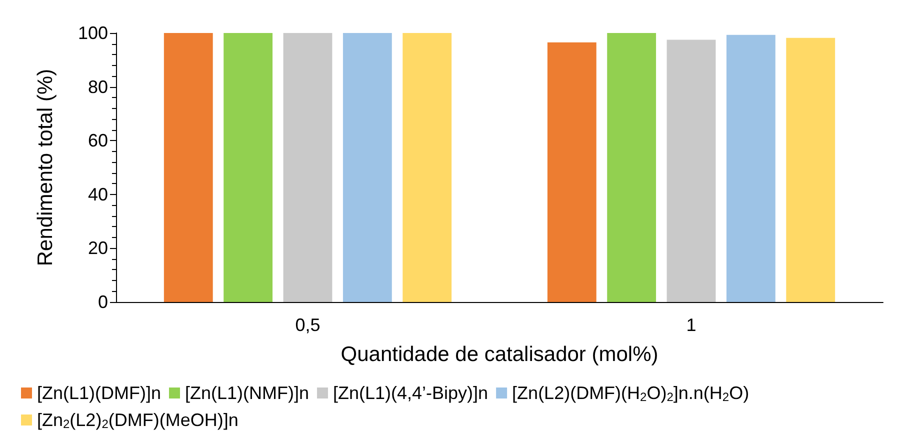 Image resolution: width=913 pixels, height=445 pixels. I want to click on y-tick-label: 40, so click(98, 194).